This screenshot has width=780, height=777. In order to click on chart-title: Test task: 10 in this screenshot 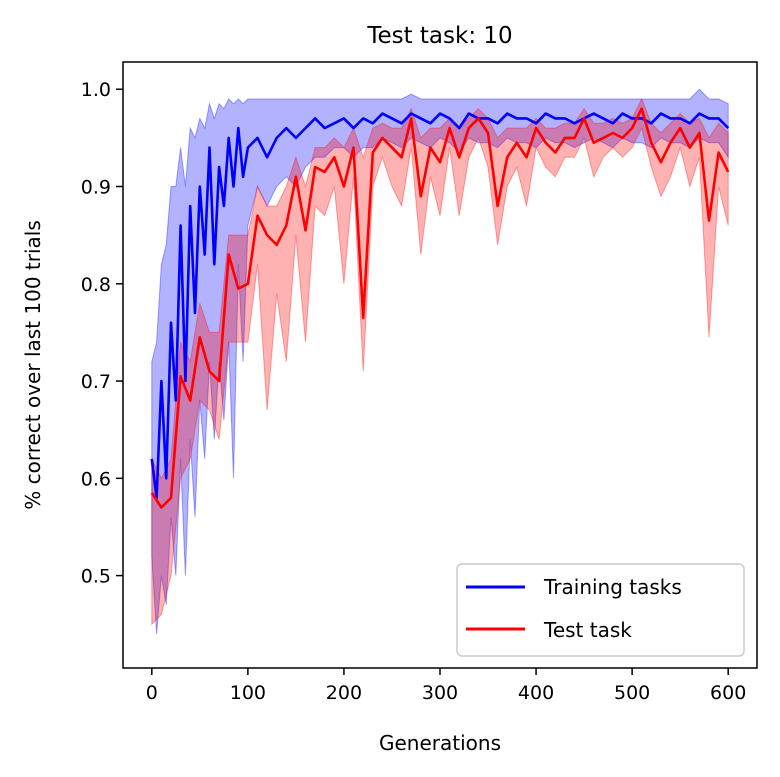, I will do `click(439, 36)`.